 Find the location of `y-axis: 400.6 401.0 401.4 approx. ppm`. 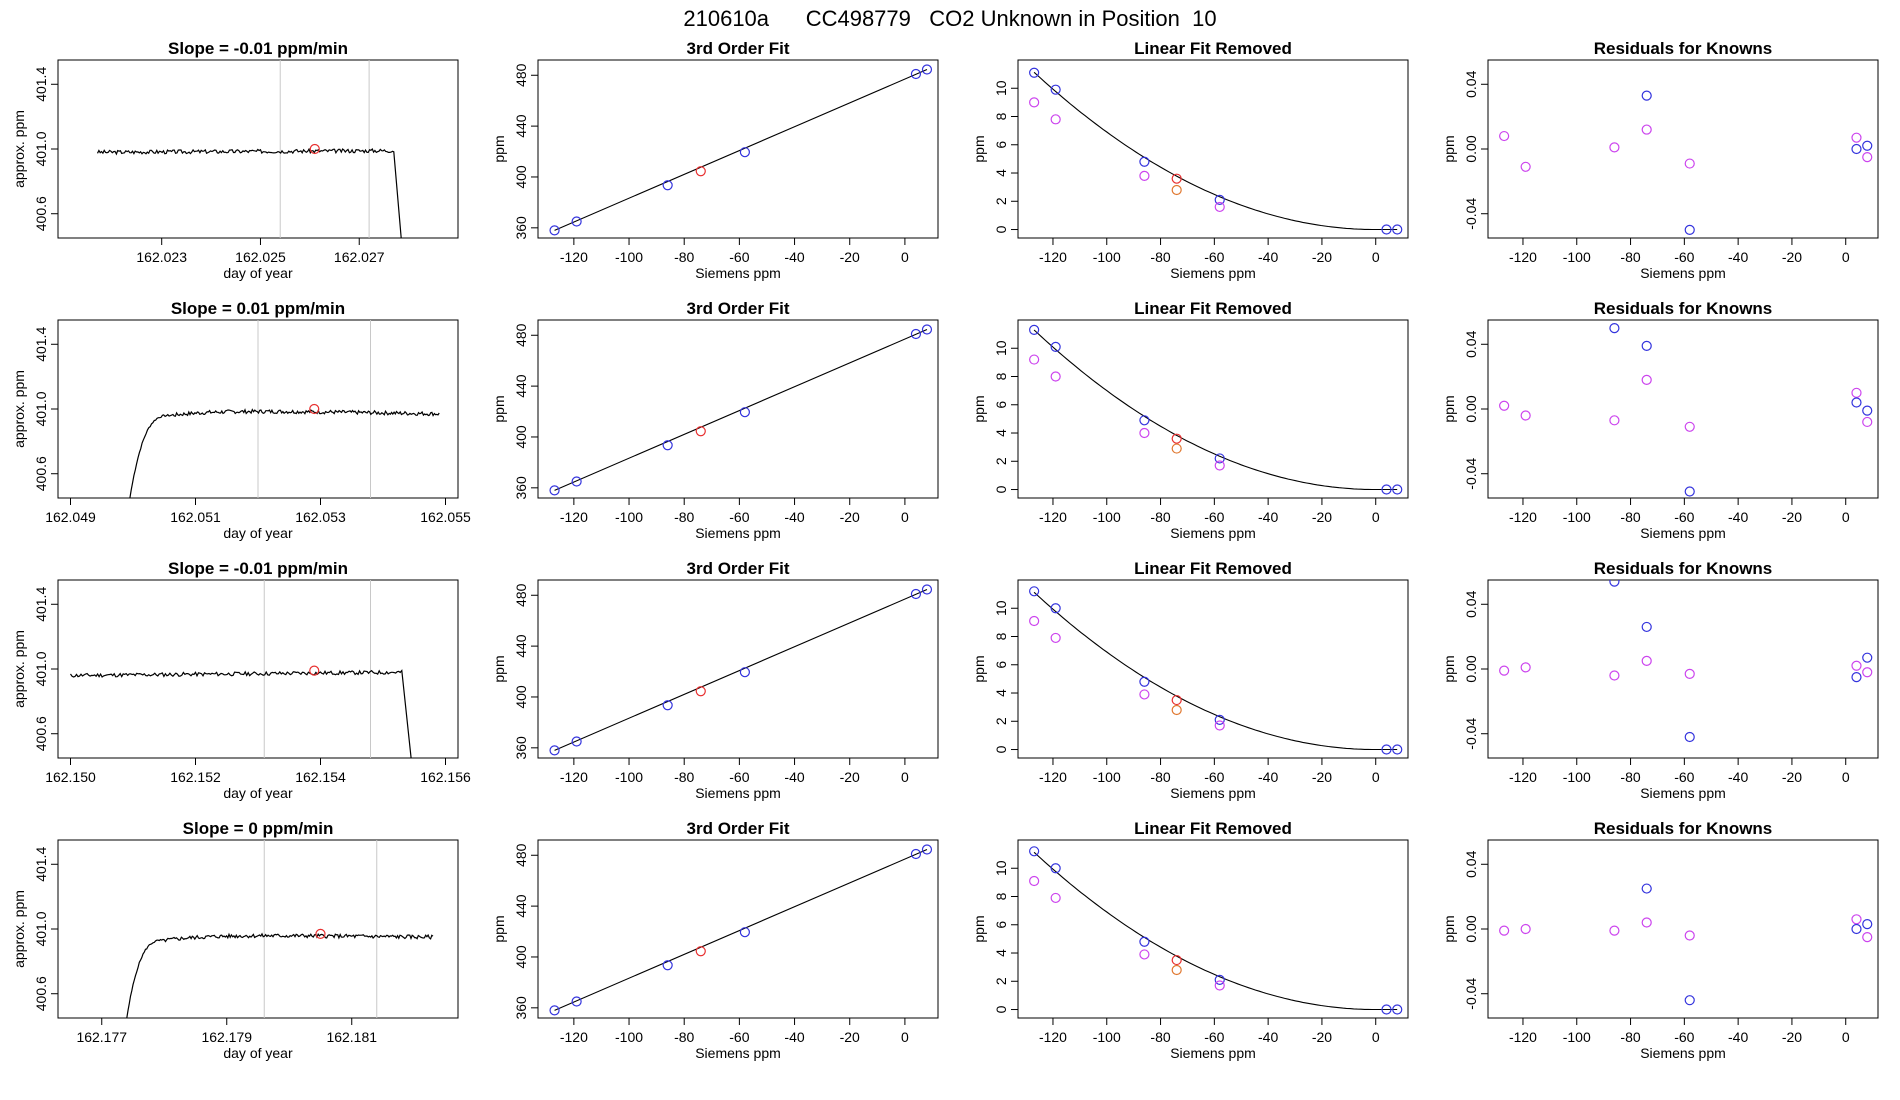

y-axis: 400.6 401.0 401.4 approx. ppm is located at coordinates (34, 669).